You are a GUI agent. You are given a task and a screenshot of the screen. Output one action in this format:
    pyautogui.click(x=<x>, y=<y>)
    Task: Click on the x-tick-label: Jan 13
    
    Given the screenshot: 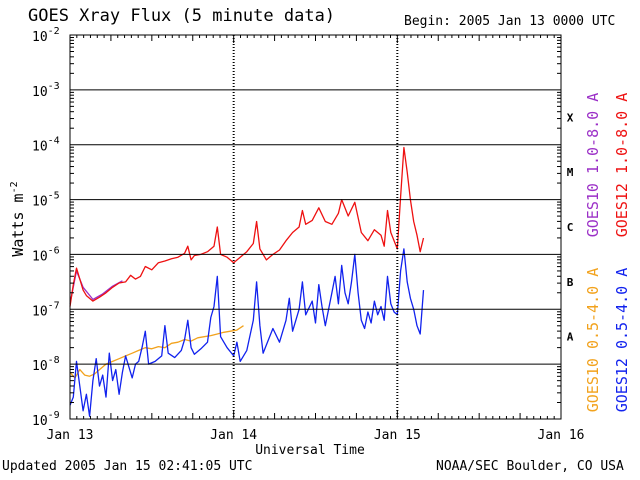 What is the action you would take?
    pyautogui.click(x=70, y=435)
    